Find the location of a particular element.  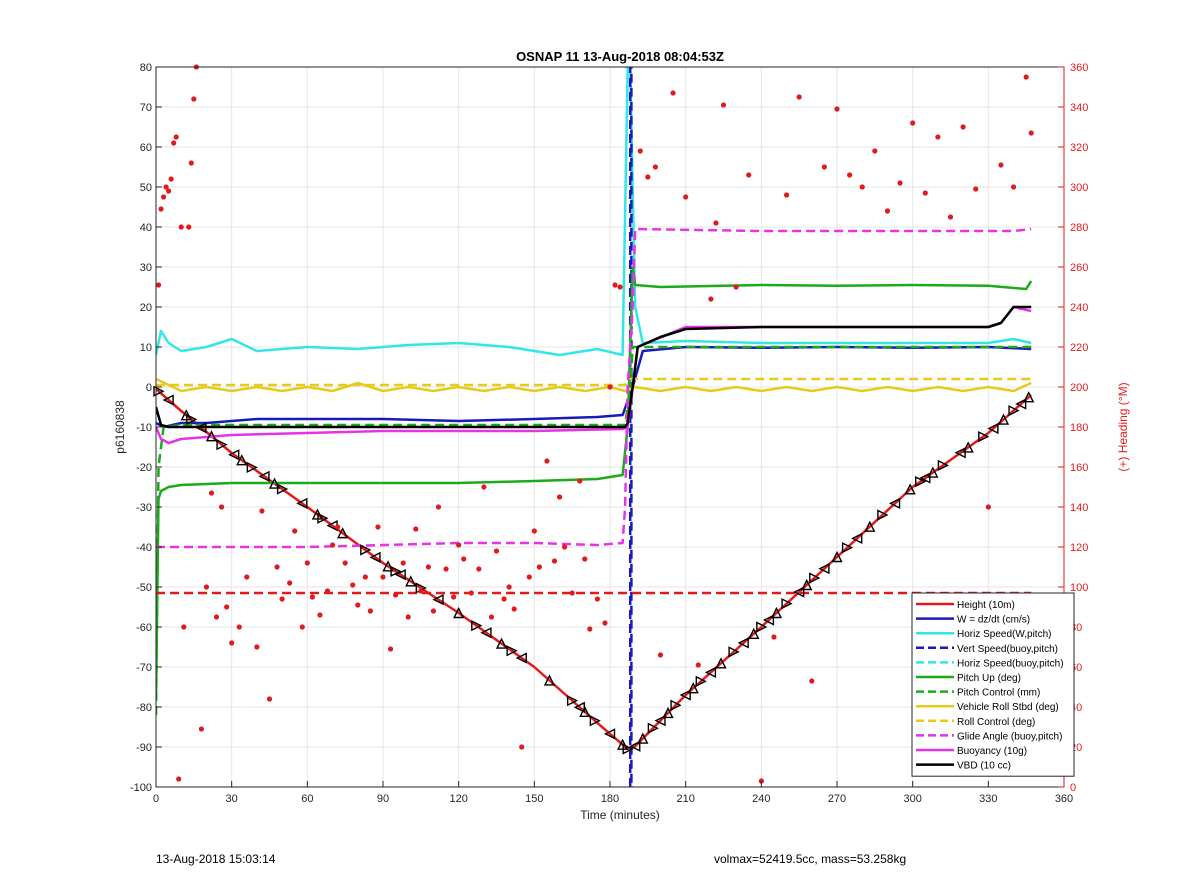

y2-tick-label: 200 is located at coordinates (1079, 388).